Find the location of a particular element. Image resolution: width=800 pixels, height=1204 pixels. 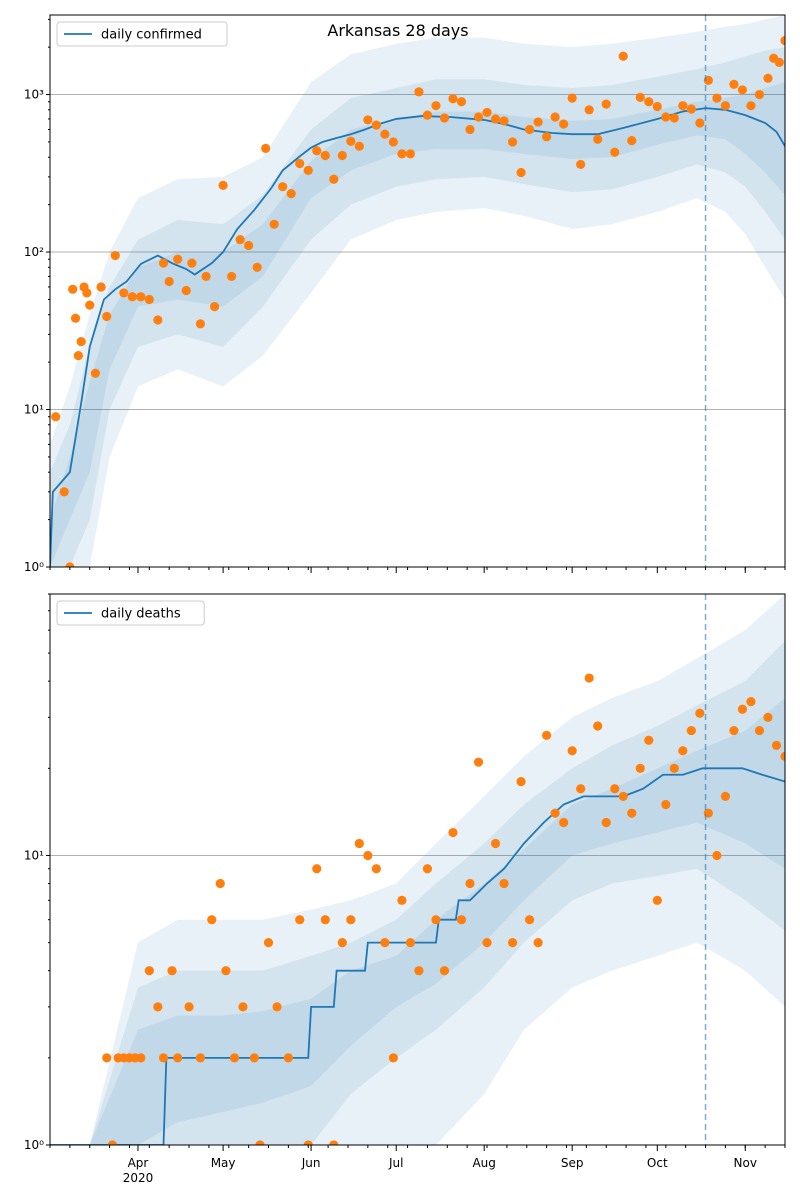

y-tick-label: 10¹ is located at coordinates (34, 855).